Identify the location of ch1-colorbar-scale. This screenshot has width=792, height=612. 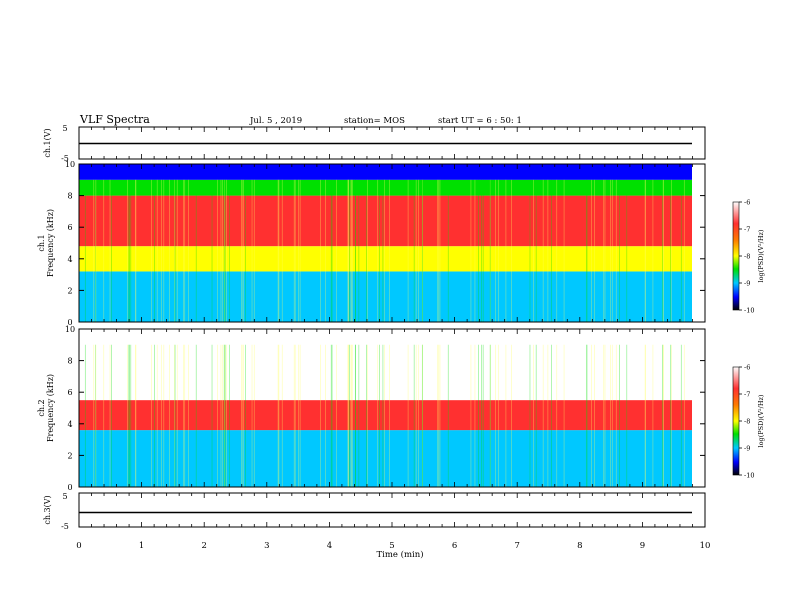
(736, 256).